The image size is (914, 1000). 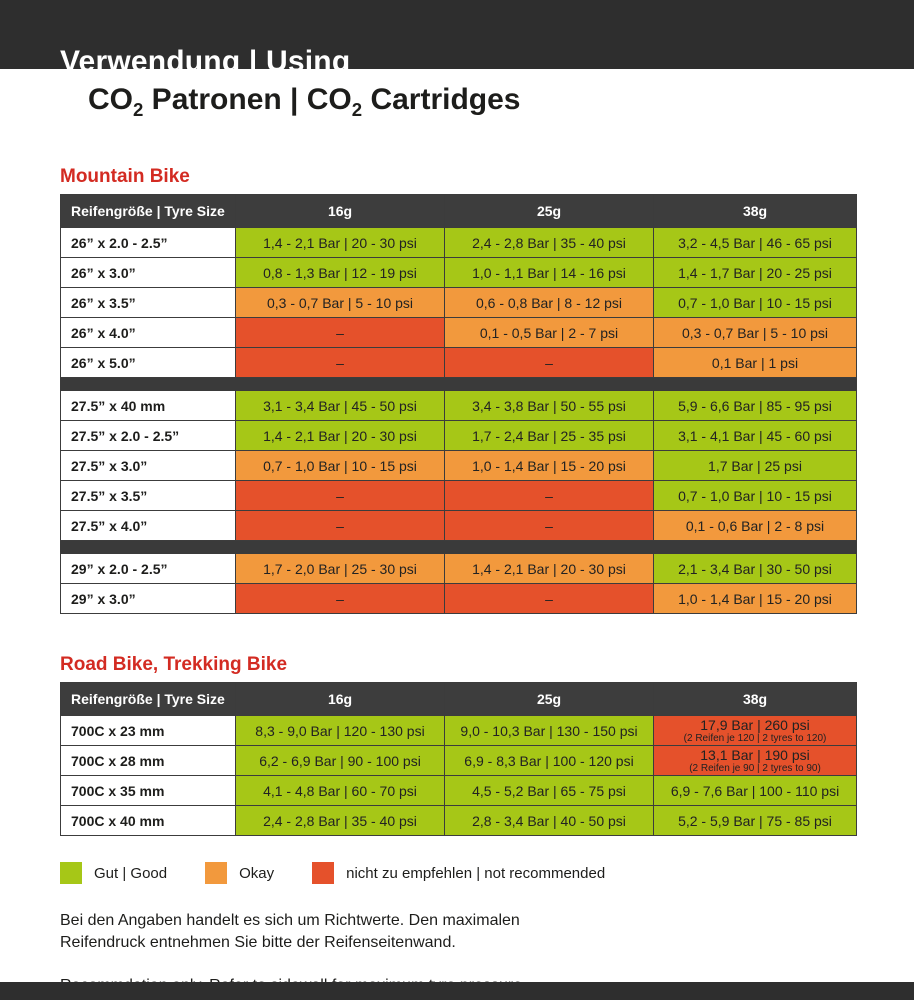 What do you see at coordinates (148, 362) in the screenshot?
I see `tyre-size-label: 26” x 5.0”` at bounding box center [148, 362].